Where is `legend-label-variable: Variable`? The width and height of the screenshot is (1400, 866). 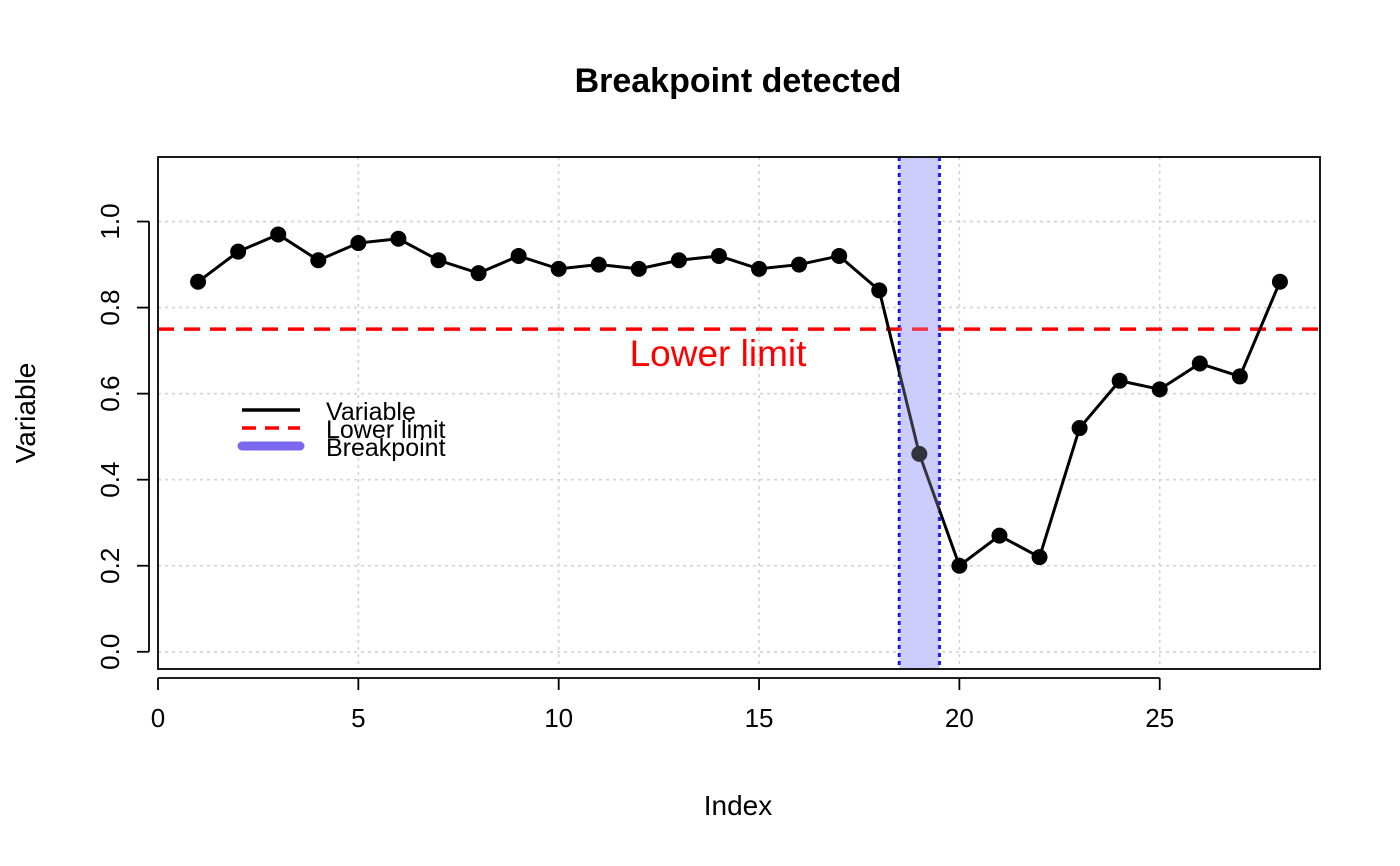 legend-label-variable: Variable is located at coordinates (371, 412).